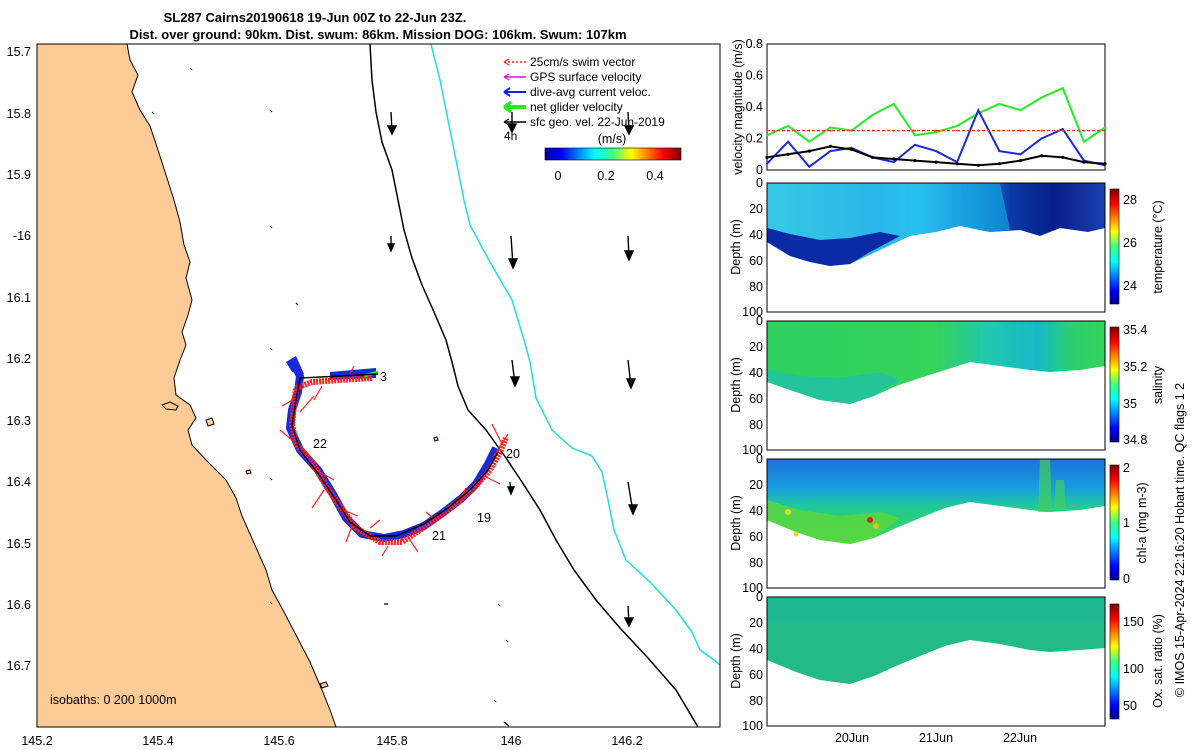  I want to click on temperature-colorbar, so click(1114, 246).